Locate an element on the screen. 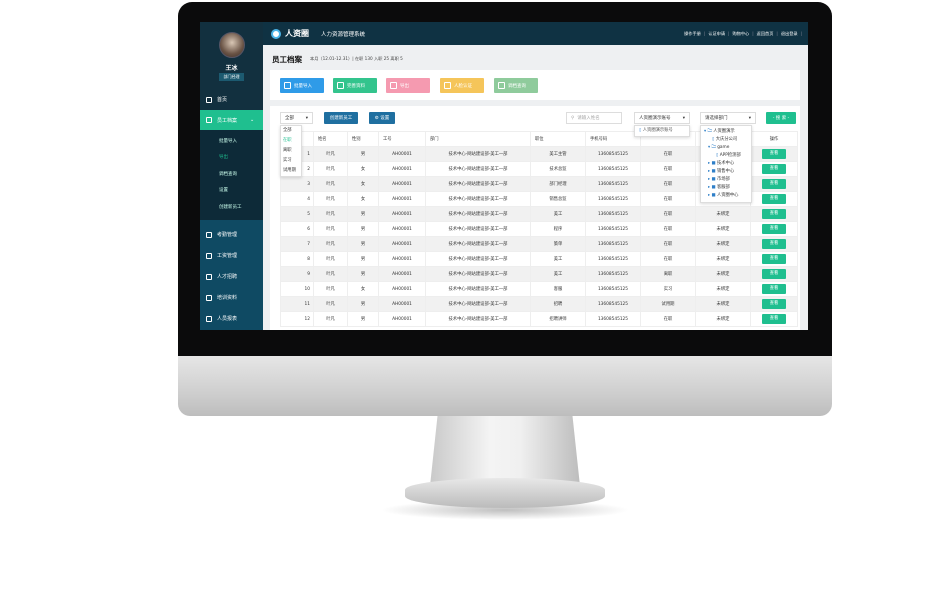 This screenshot has width=938, height=597. dropdown-option: 离职 is located at coordinates (287, 150).